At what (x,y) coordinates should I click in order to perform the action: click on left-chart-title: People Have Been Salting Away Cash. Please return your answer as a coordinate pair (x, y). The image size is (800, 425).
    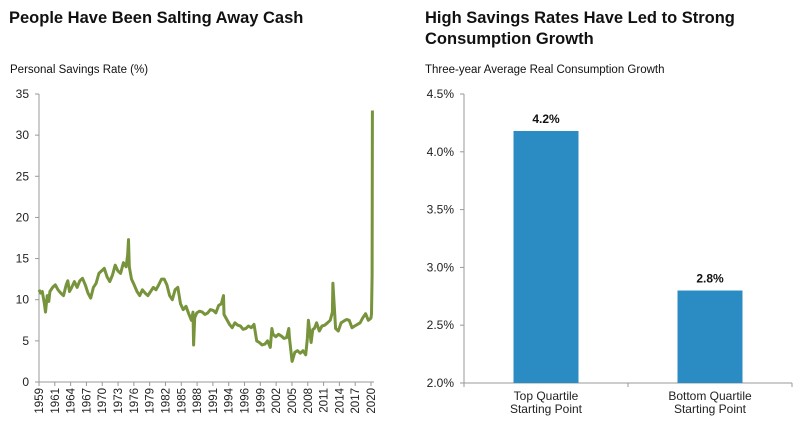
    Looking at the image, I should click on (156, 18).